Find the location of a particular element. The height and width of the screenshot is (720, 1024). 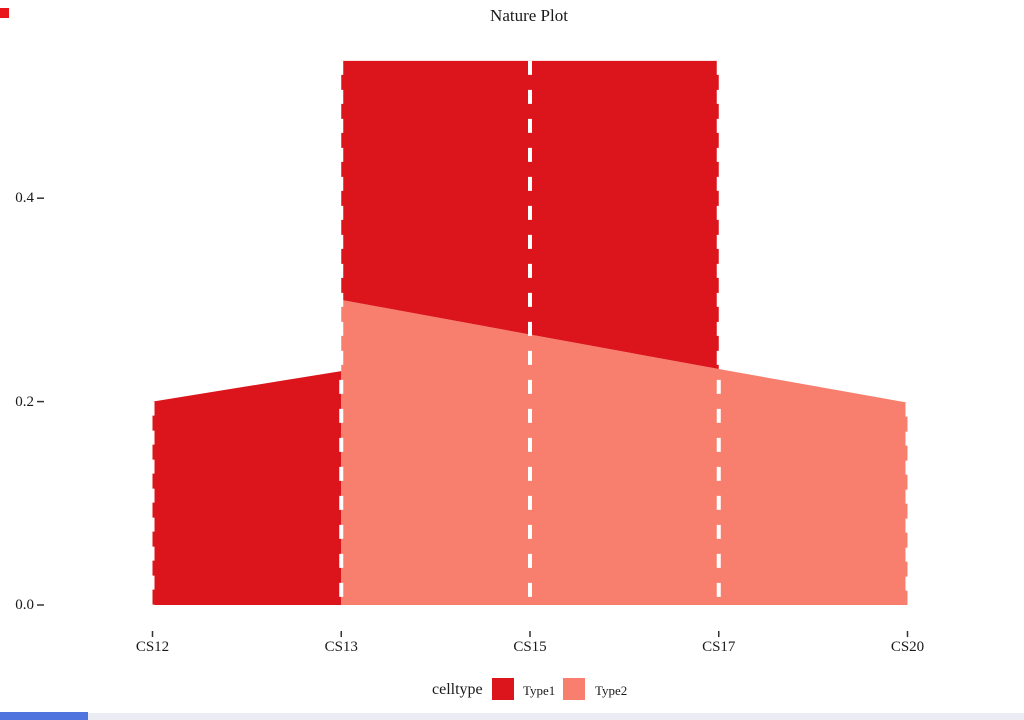

x-axis-label-cs15: CS15 is located at coordinates (530, 647).